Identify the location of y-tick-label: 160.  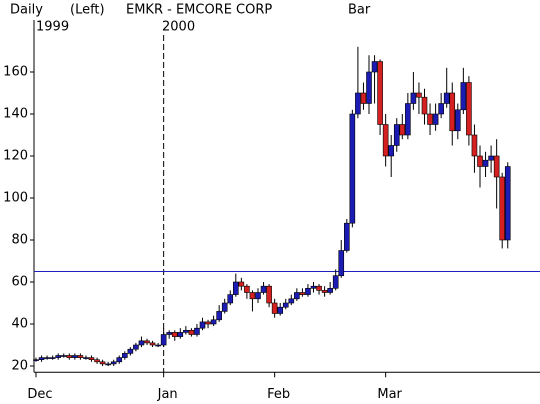
(15, 72).